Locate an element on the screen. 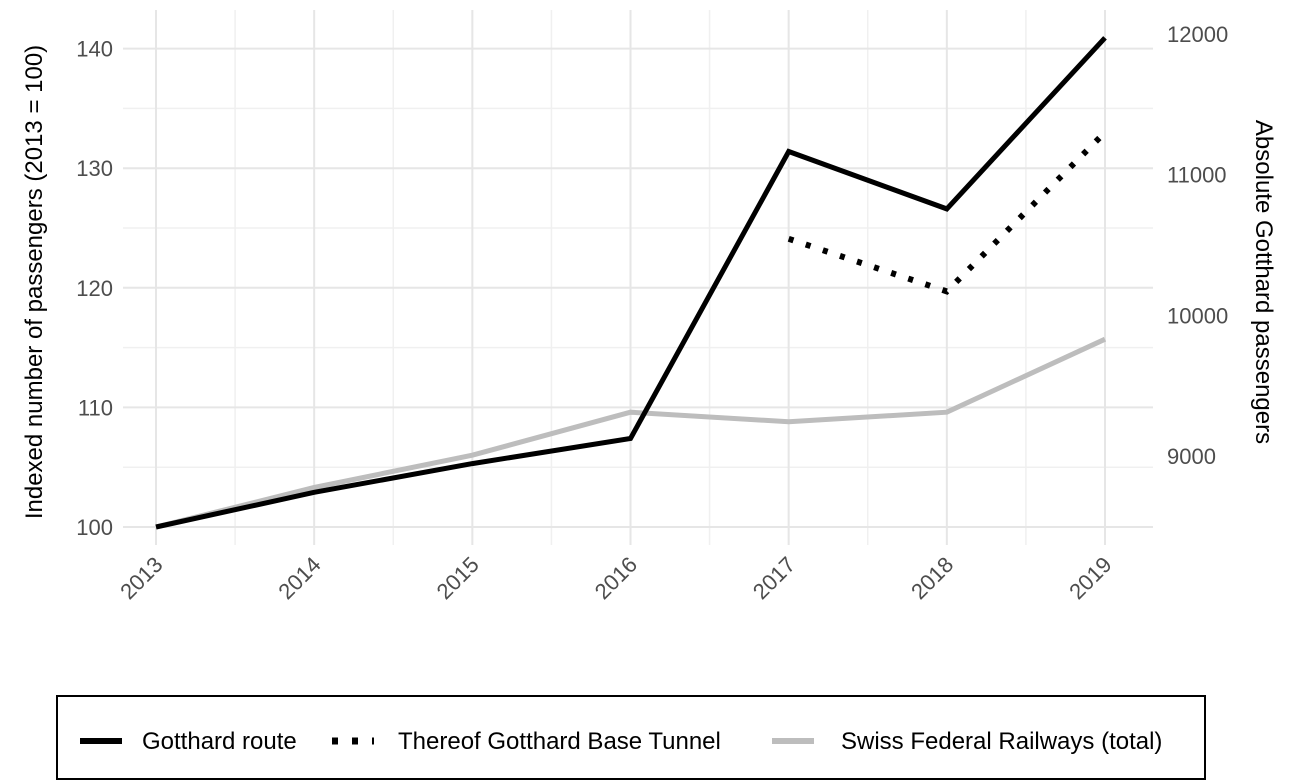  y-tick-label-left: 120 is located at coordinates (94, 288).